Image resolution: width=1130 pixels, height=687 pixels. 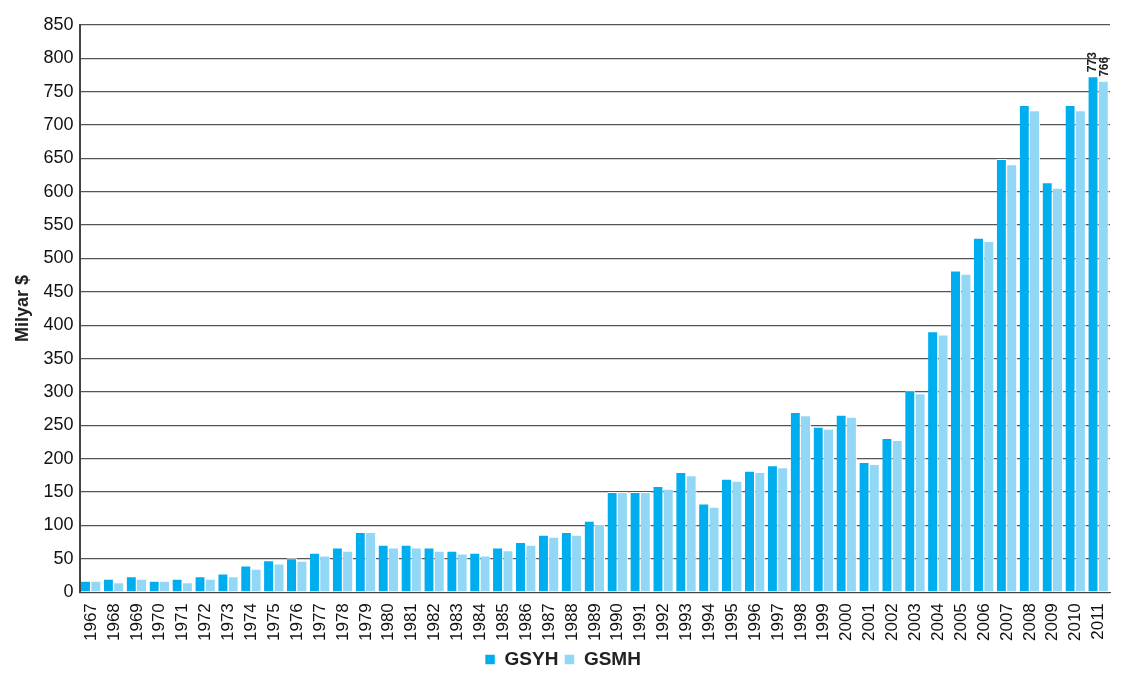 I want to click on x-tick-label: 1979, so click(x=365, y=622).